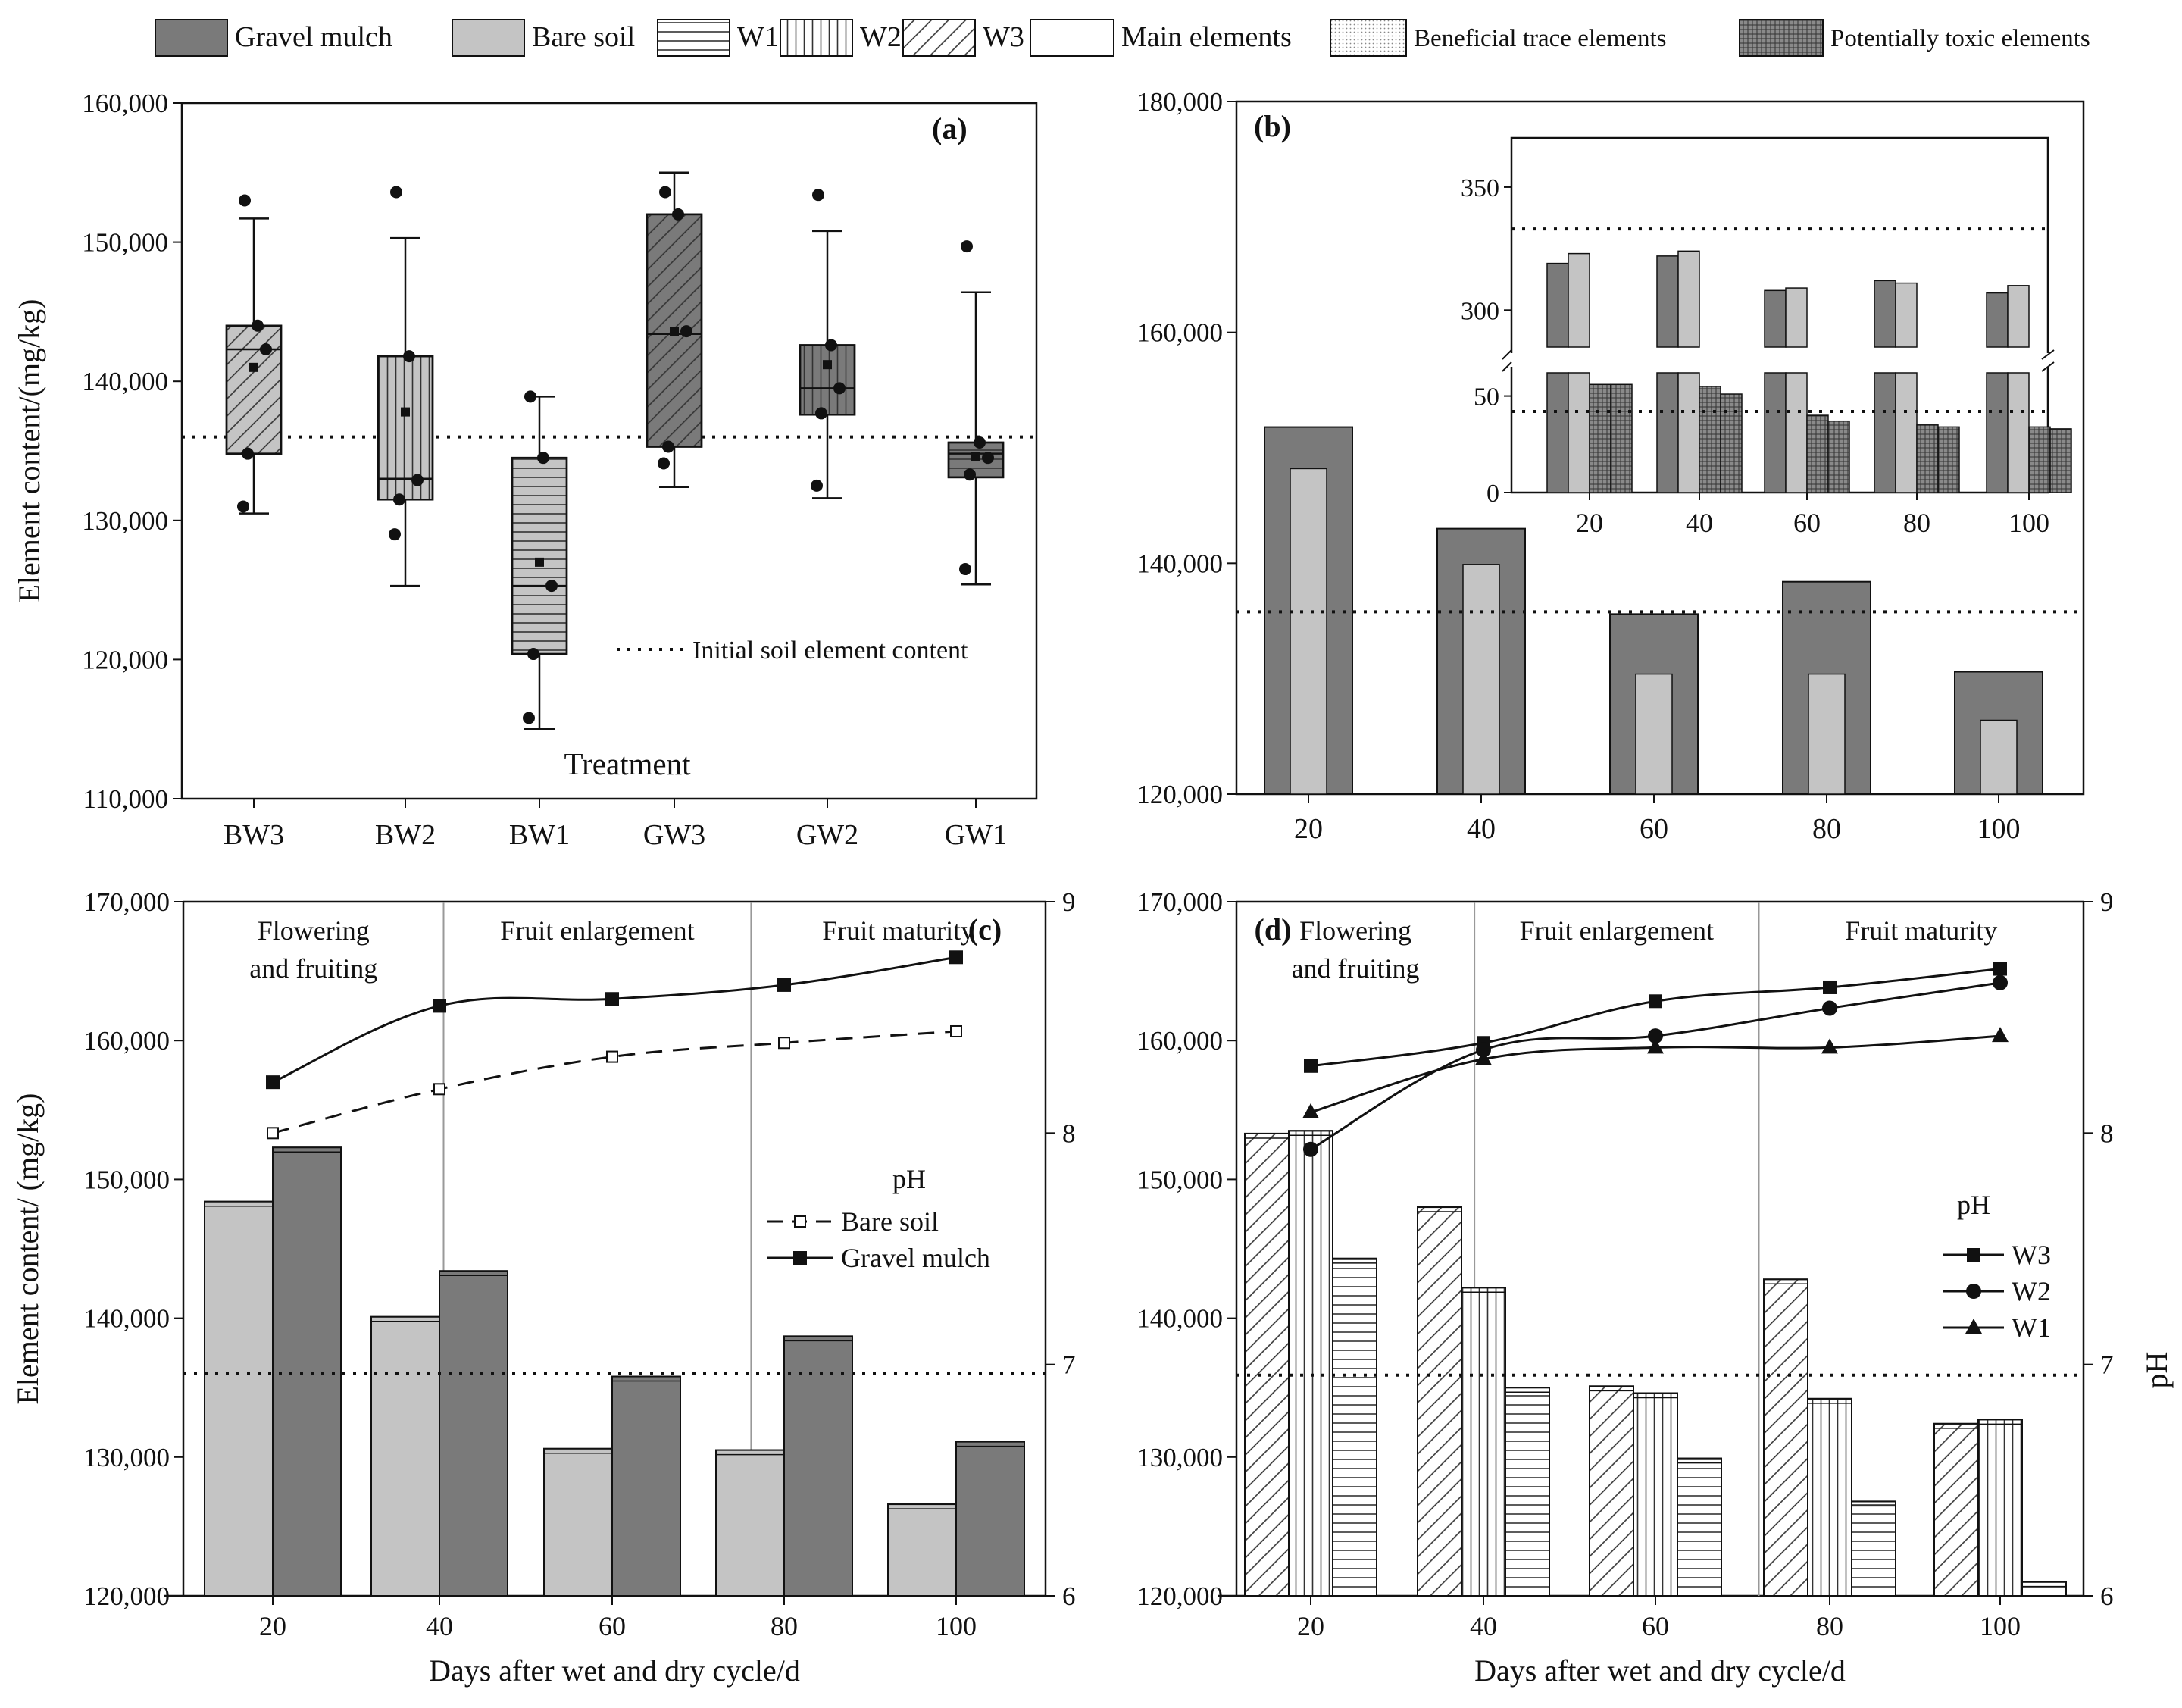 The width and height of the screenshot is (2182, 1708). Describe the element at coordinates (1781, 38) in the screenshot. I see `legend-swatch-toxic` at that location.